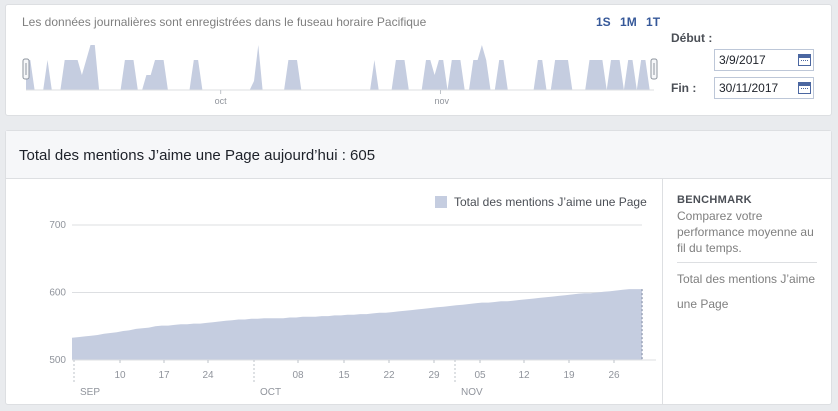  I want to click on y-tick-label: 700, so click(57, 225).